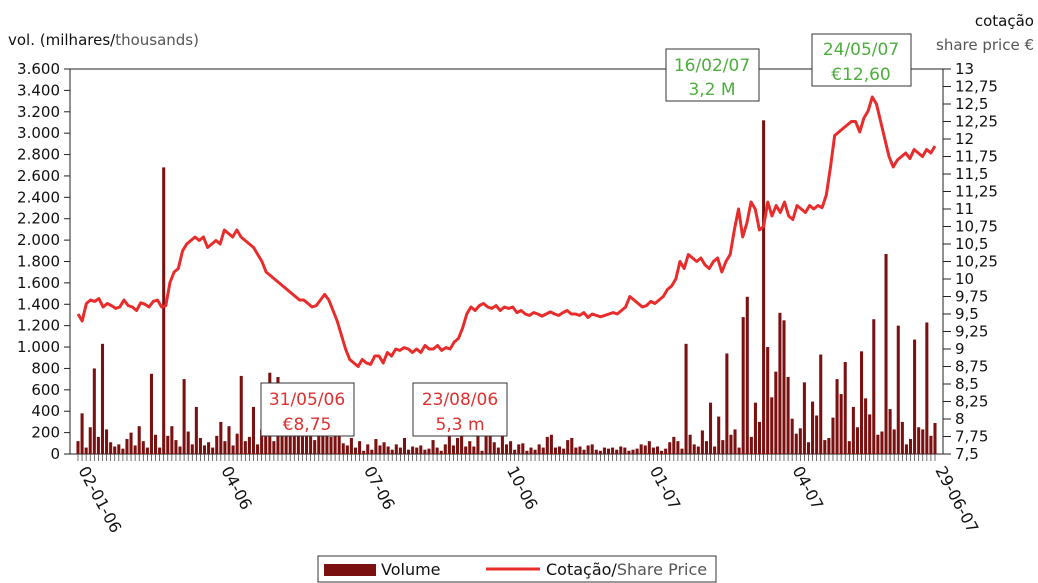  I want to click on x-axis-minor-ticks, so click(506, 457).